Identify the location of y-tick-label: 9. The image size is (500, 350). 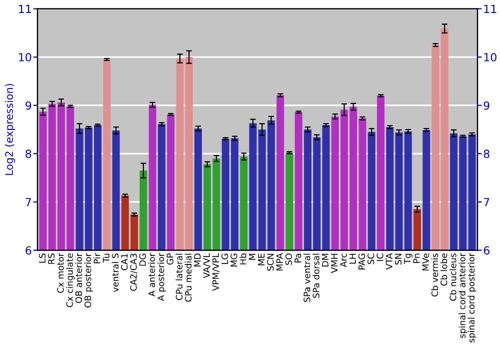
(29, 105).